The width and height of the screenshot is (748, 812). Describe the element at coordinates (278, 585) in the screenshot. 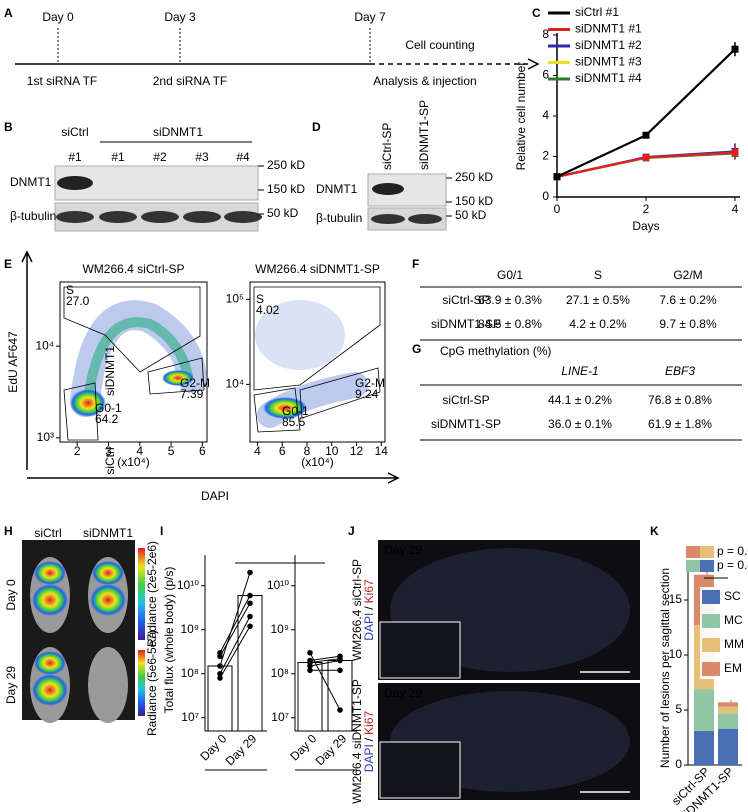

I see `y-tick-label: 10¹⁰` at that location.